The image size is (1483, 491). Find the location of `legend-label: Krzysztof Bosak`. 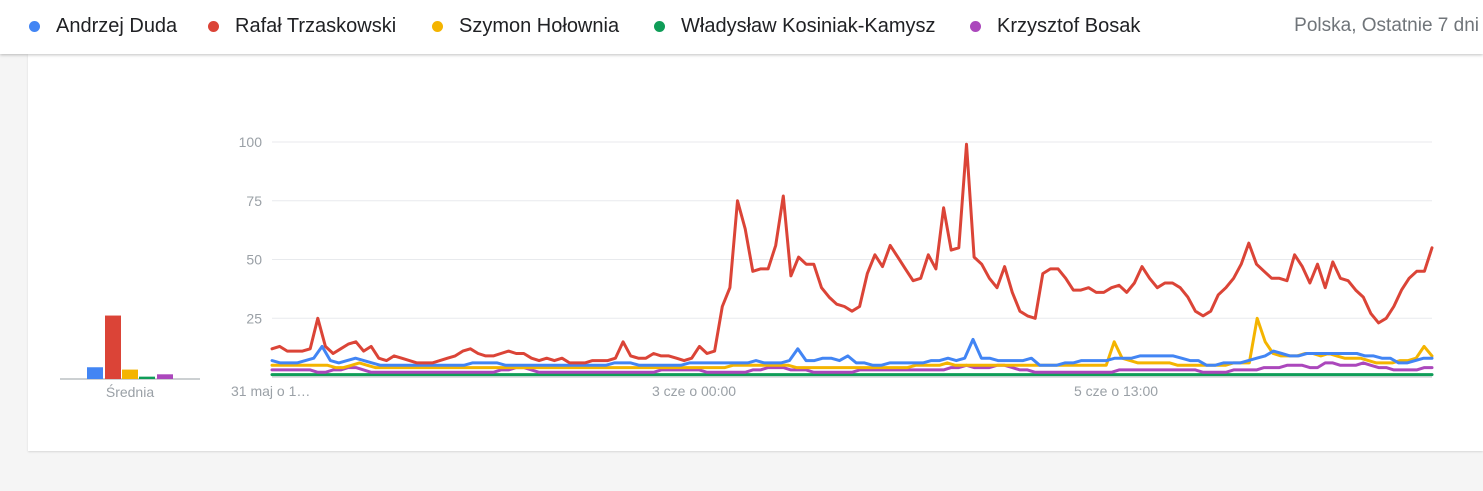

legend-label: Krzysztof Bosak is located at coordinates (1069, 25).